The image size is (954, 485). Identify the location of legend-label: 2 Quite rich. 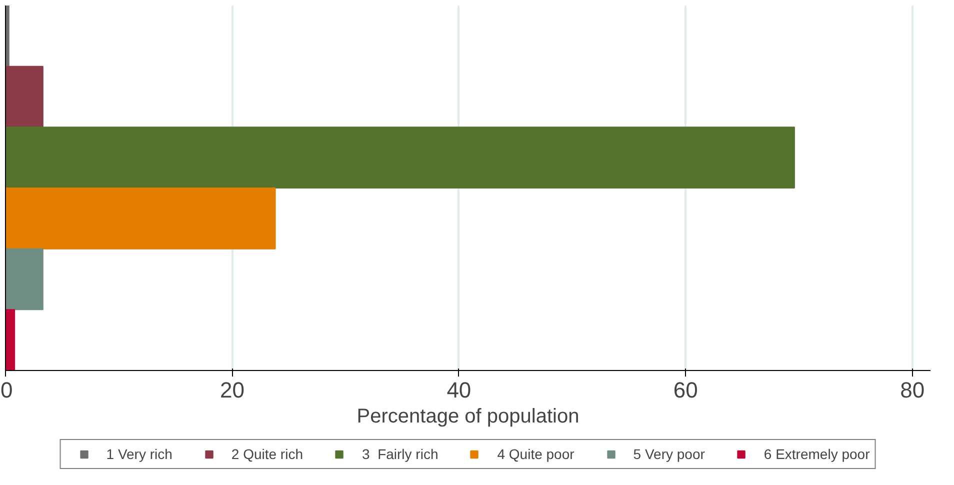
(267, 454).